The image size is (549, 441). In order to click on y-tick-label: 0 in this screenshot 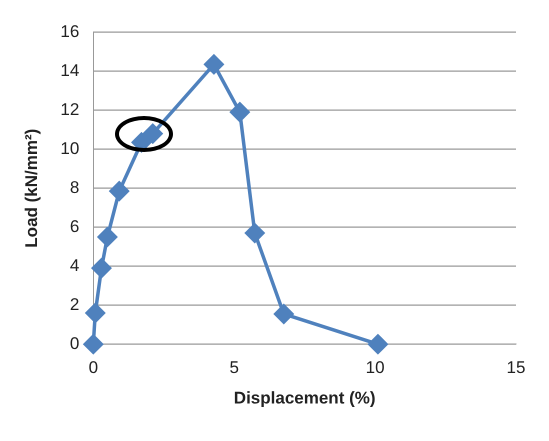, I will do `click(75, 343)`.